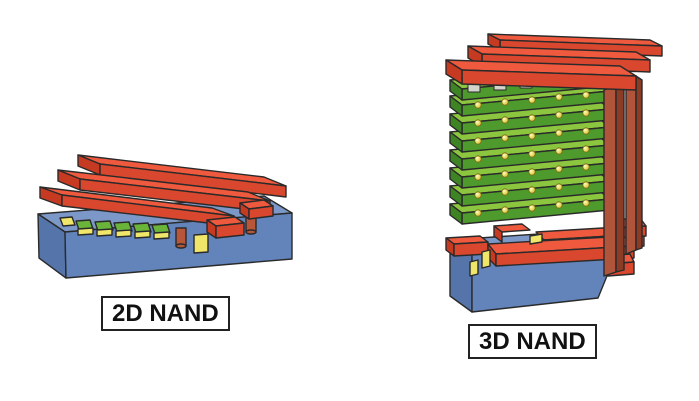 This screenshot has width=699, height=401. Describe the element at coordinates (623, 176) in the screenshot. I see `vertical-pillars` at that location.